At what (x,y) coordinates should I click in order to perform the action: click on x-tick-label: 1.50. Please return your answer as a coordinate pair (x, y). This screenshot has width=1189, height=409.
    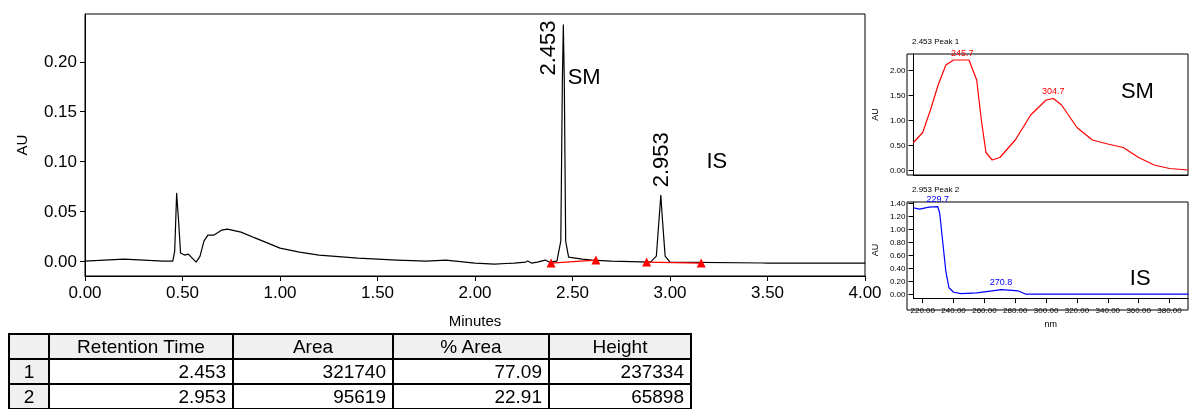
    Looking at the image, I should click on (377, 292).